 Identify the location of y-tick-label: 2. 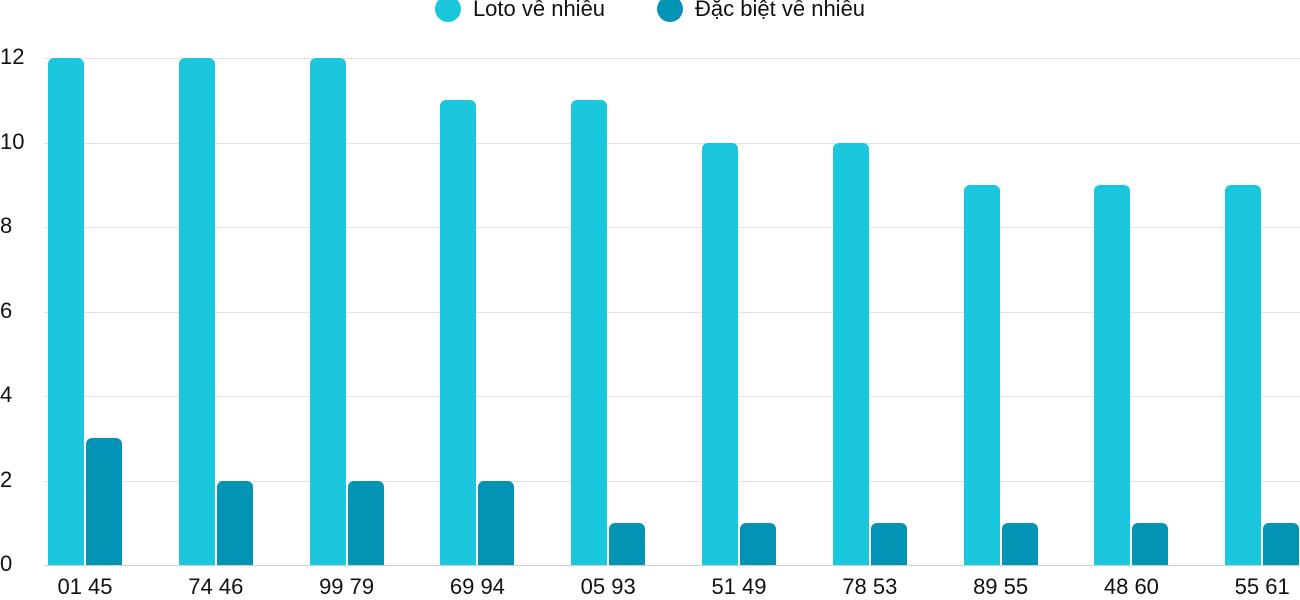
(6, 479).